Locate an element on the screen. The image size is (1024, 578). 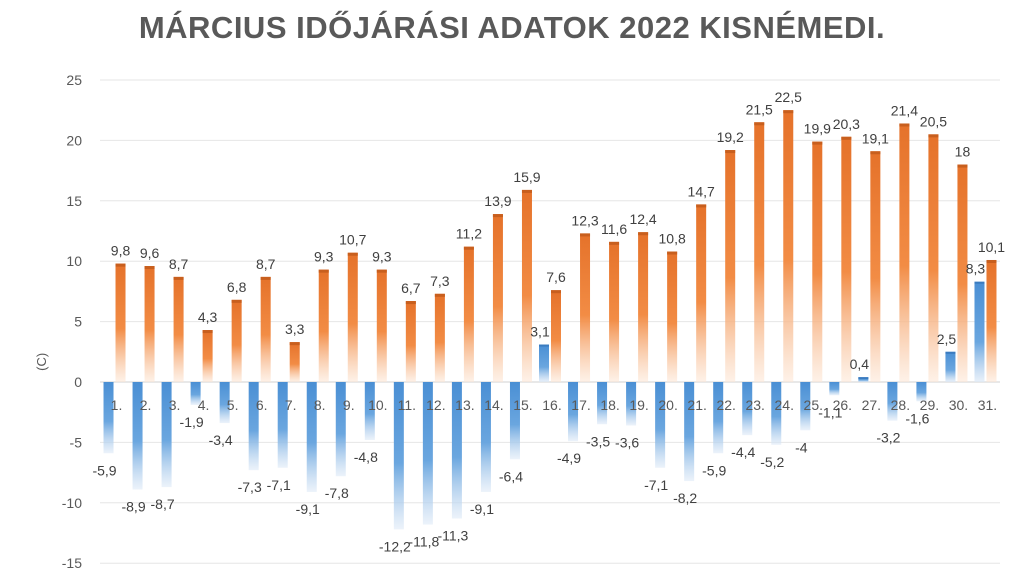
y-tick-label: -10 is located at coordinates (72, 503).